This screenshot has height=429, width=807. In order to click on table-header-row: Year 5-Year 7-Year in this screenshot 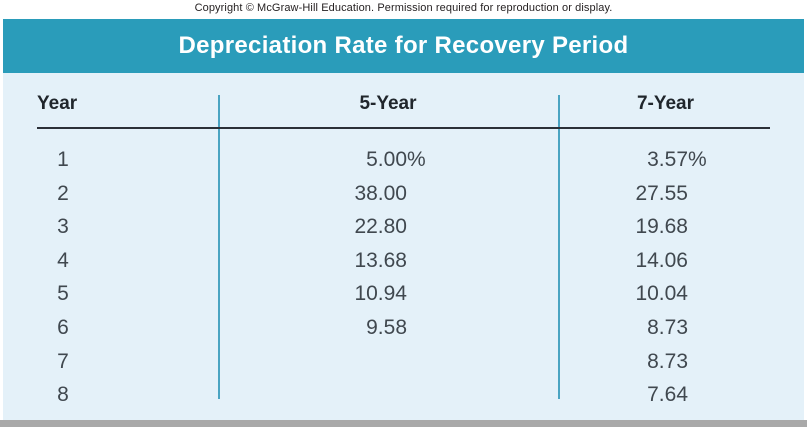, I will do `click(403, 106)`.